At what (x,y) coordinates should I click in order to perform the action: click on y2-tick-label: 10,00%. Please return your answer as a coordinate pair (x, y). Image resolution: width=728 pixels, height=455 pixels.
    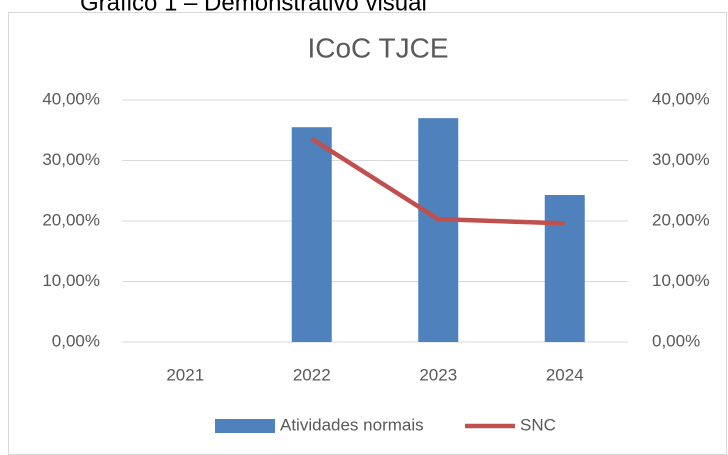
    Looking at the image, I should click on (681, 280).